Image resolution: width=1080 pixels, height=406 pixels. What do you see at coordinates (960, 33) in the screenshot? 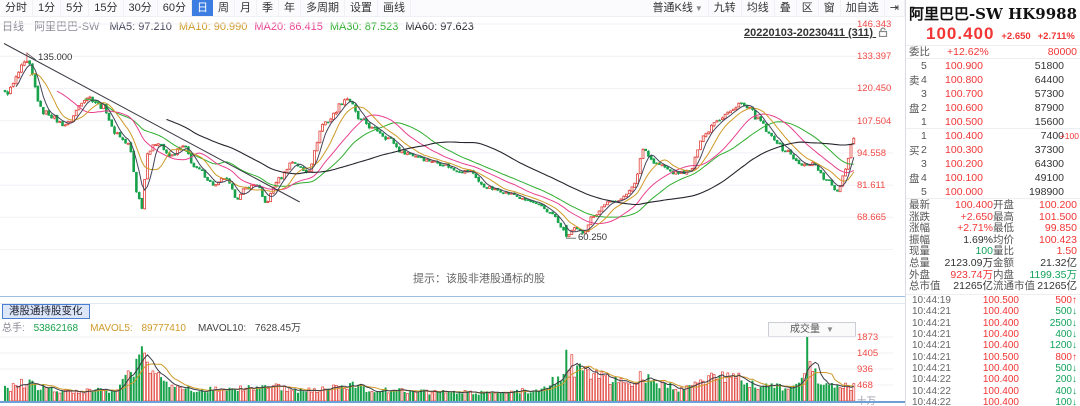
I see `last-price: 100.400` at bounding box center [960, 33].